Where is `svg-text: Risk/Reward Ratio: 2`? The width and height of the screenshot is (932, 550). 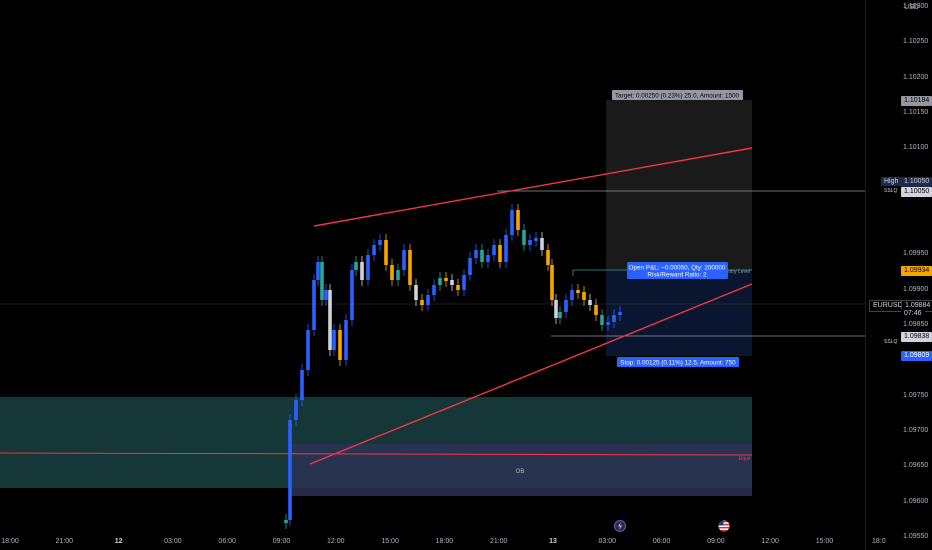
svg-text: Risk/Reward Ratio: 2 is located at coordinates (677, 275).